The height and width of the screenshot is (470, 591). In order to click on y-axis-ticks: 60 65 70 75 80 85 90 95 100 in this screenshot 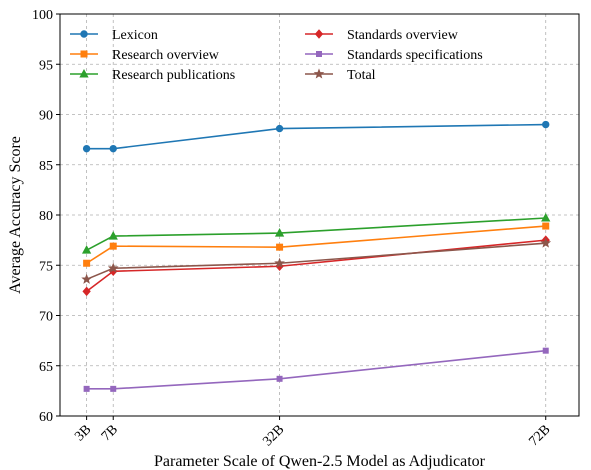, I will do `click(46, 216)`.